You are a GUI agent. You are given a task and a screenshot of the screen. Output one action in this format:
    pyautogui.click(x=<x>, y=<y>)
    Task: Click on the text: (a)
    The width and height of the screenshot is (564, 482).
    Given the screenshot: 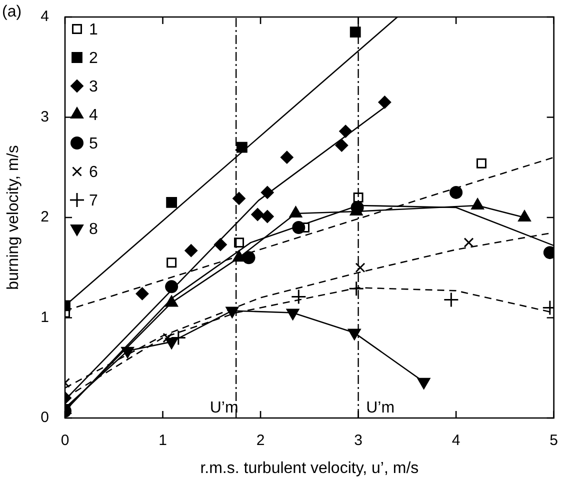 What is the action you would take?
    pyautogui.click(x=12, y=11)
    